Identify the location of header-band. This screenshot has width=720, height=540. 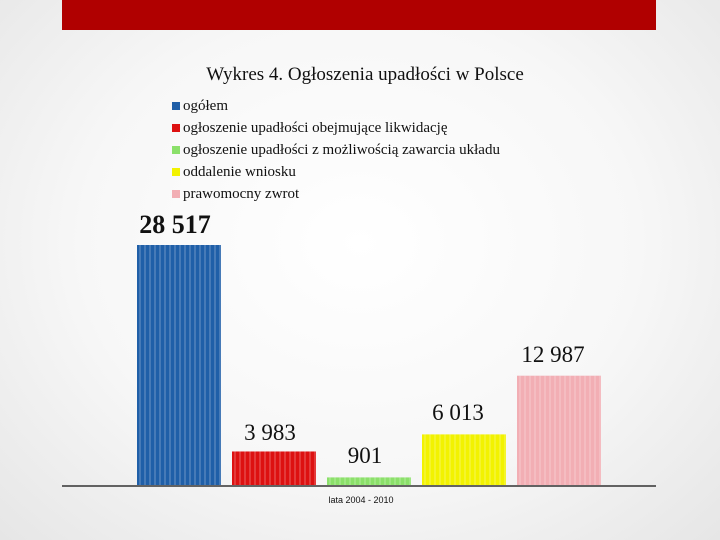
(359, 15).